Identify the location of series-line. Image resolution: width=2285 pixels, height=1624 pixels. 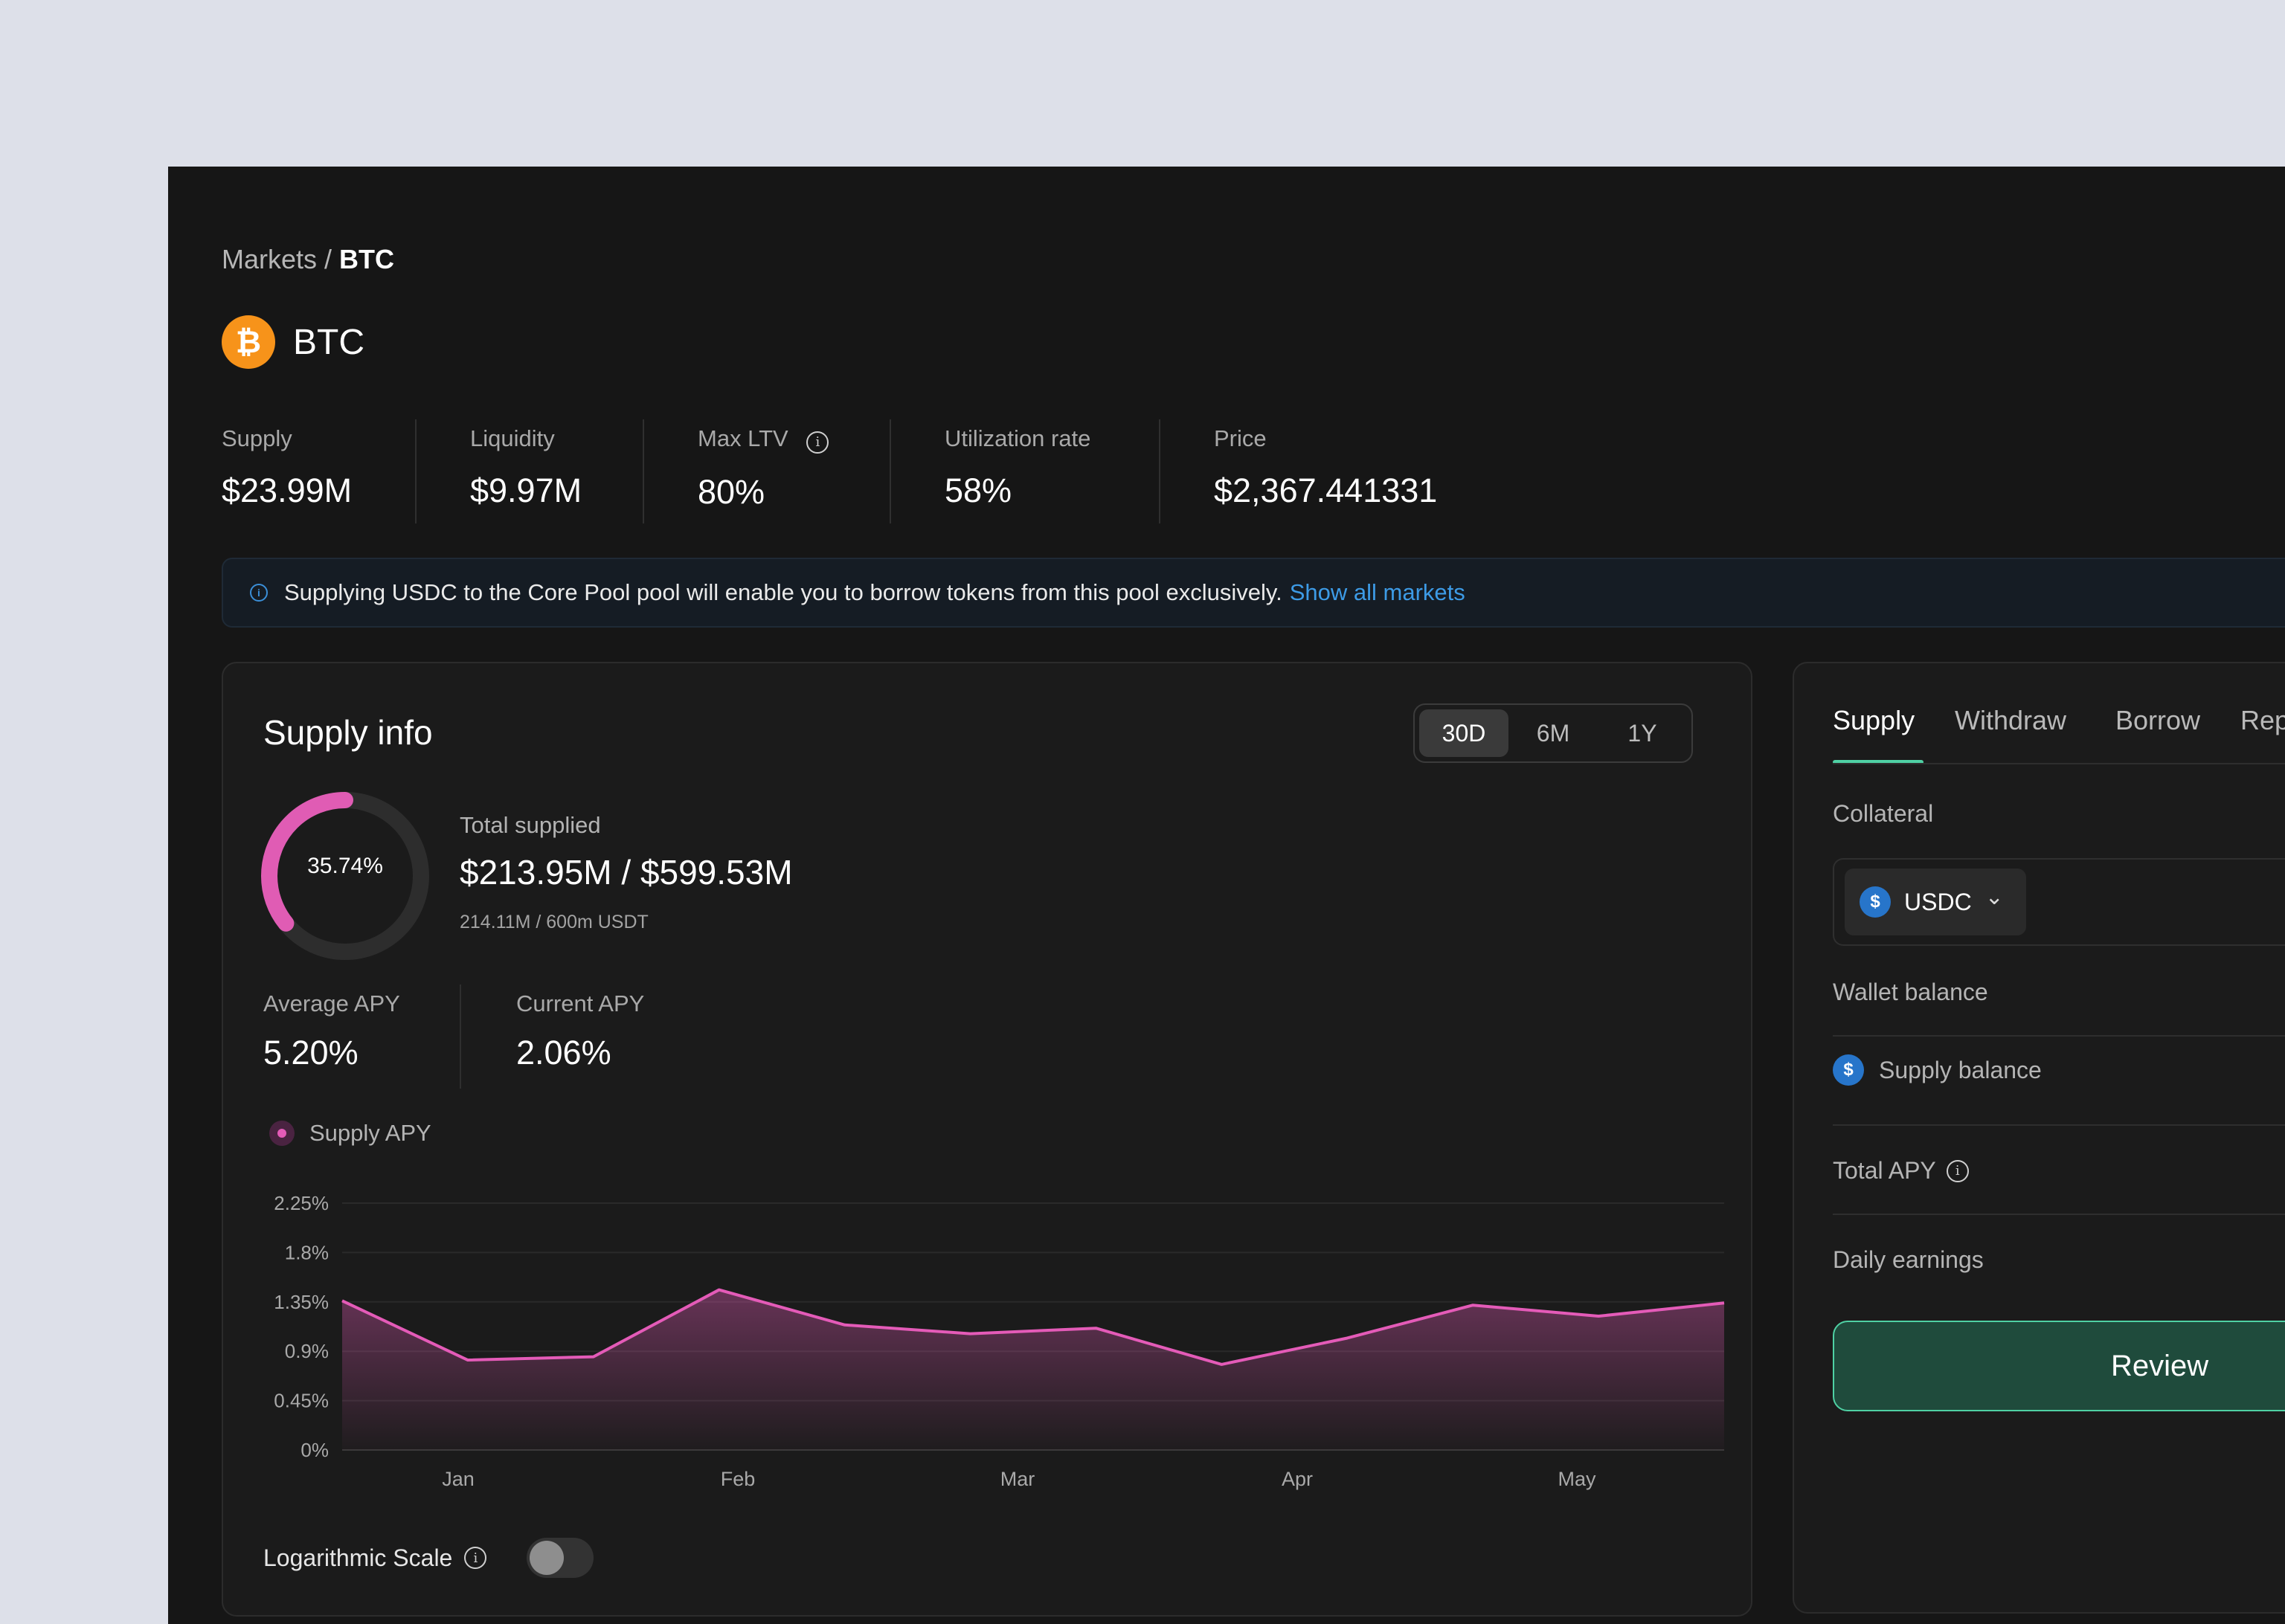
(1033, 1327).